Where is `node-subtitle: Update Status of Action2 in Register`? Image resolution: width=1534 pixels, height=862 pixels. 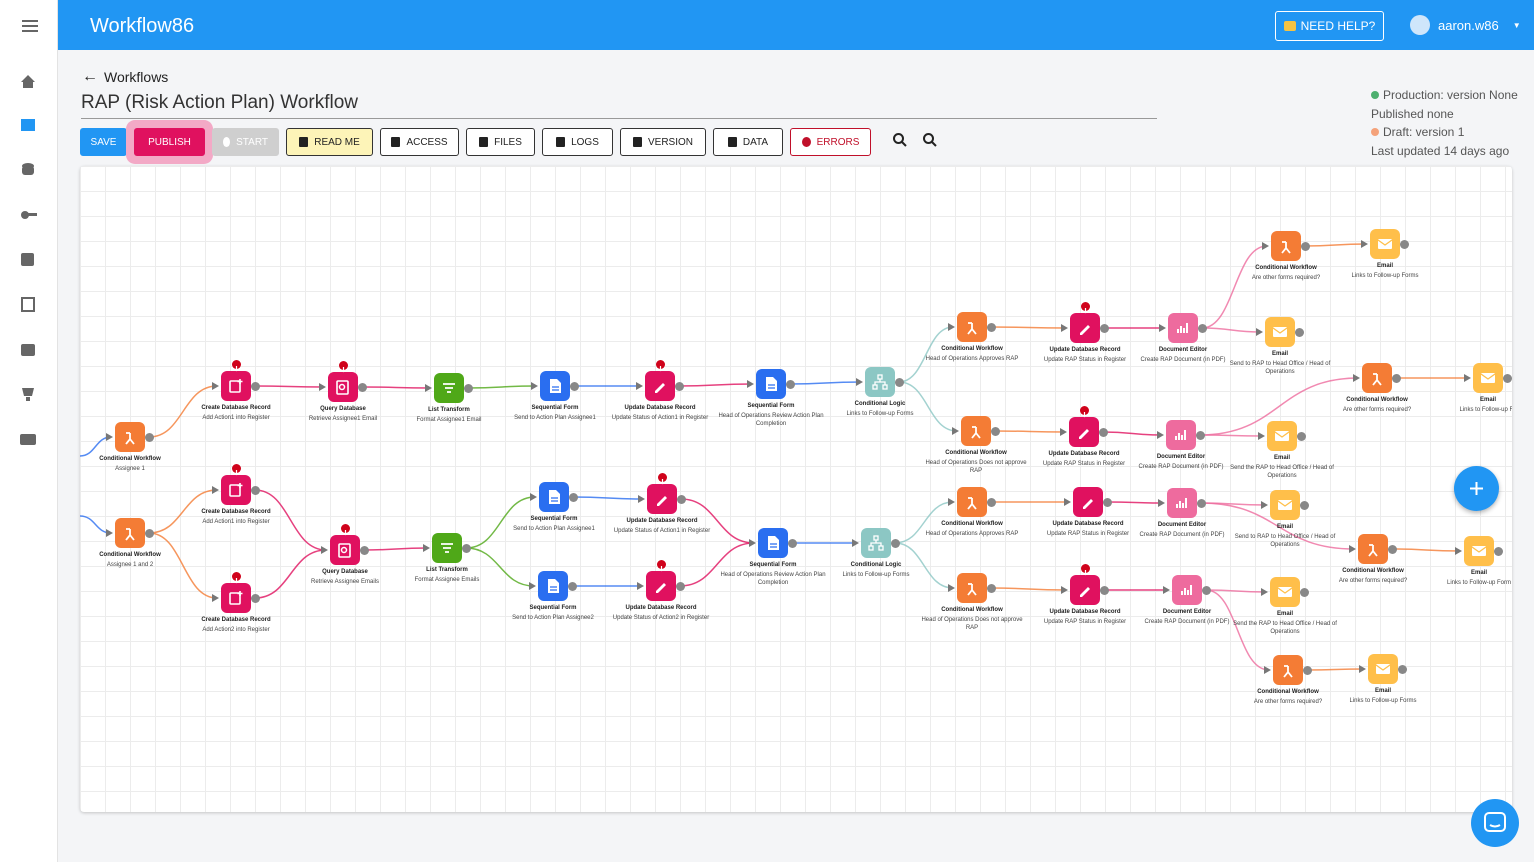
node-subtitle: Update Status of Action2 in Register is located at coordinates (661, 618).